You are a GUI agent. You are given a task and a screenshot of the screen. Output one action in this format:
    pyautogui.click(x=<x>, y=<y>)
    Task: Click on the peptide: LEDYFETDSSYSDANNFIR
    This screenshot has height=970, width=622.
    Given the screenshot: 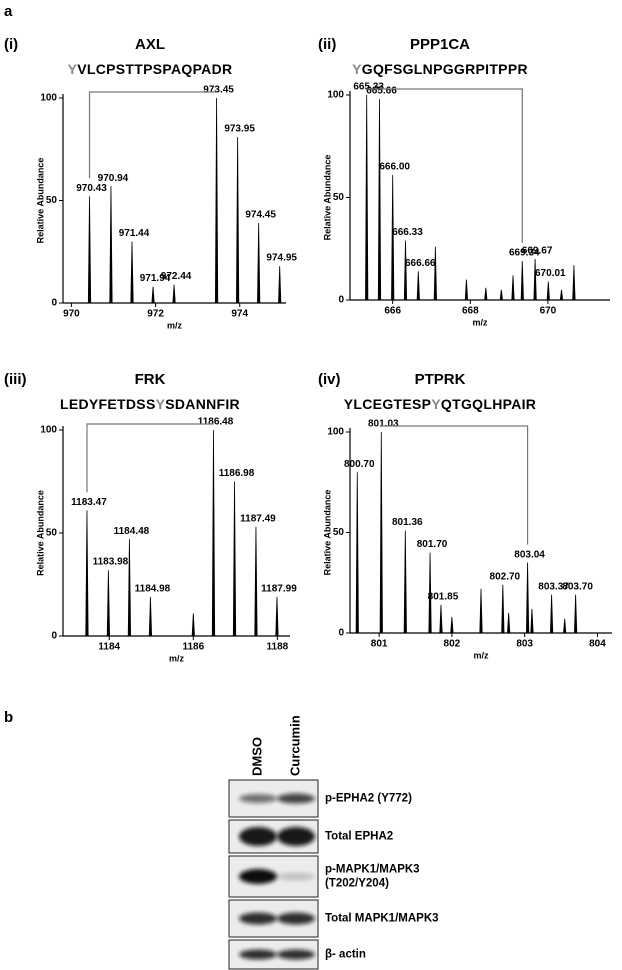 What is the action you would take?
    pyautogui.click(x=150, y=404)
    